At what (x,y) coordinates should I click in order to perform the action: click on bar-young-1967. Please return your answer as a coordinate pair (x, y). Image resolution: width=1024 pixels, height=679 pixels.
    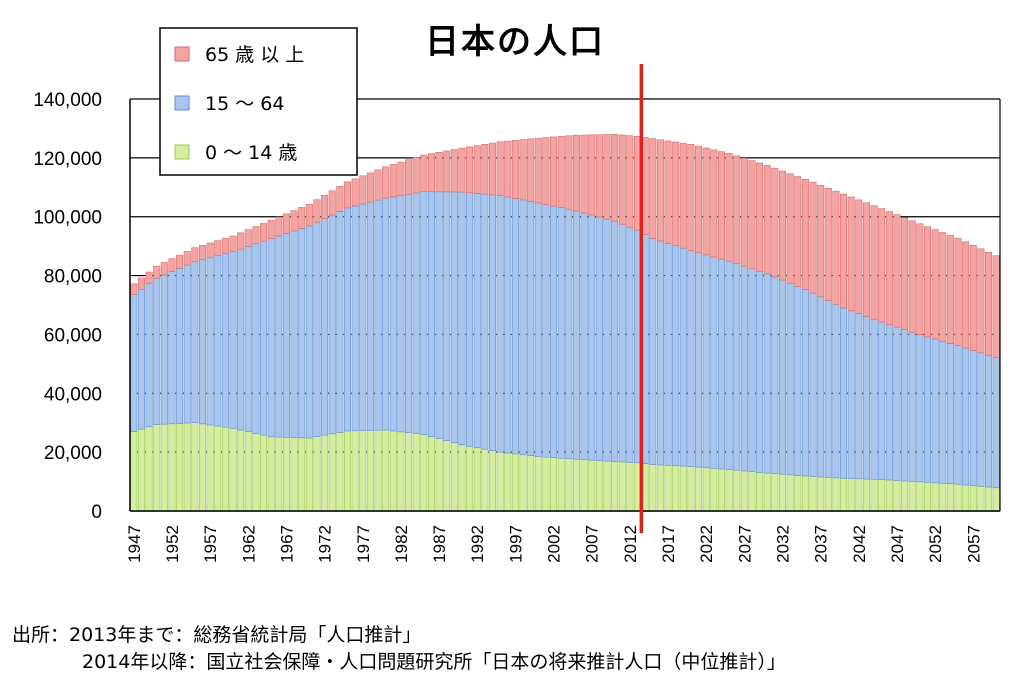
    Looking at the image, I should click on (286, 474).